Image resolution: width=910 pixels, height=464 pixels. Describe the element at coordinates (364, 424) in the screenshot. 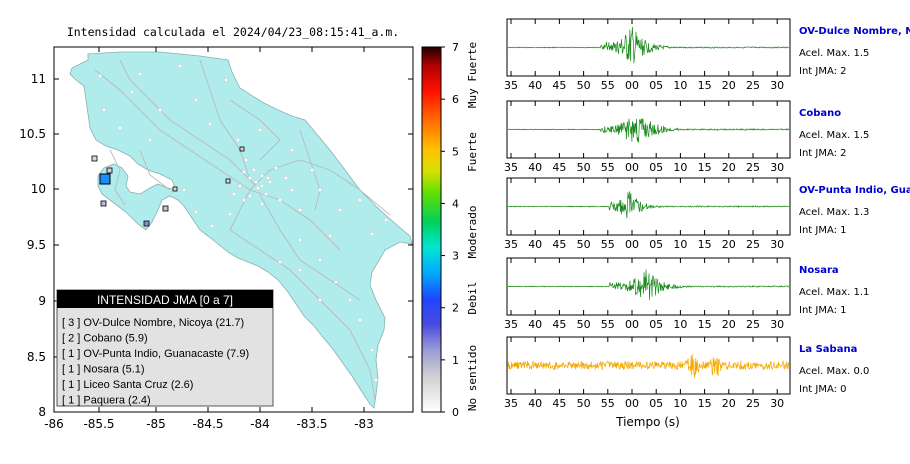

I see `map-x-tick-label: -83` at that location.